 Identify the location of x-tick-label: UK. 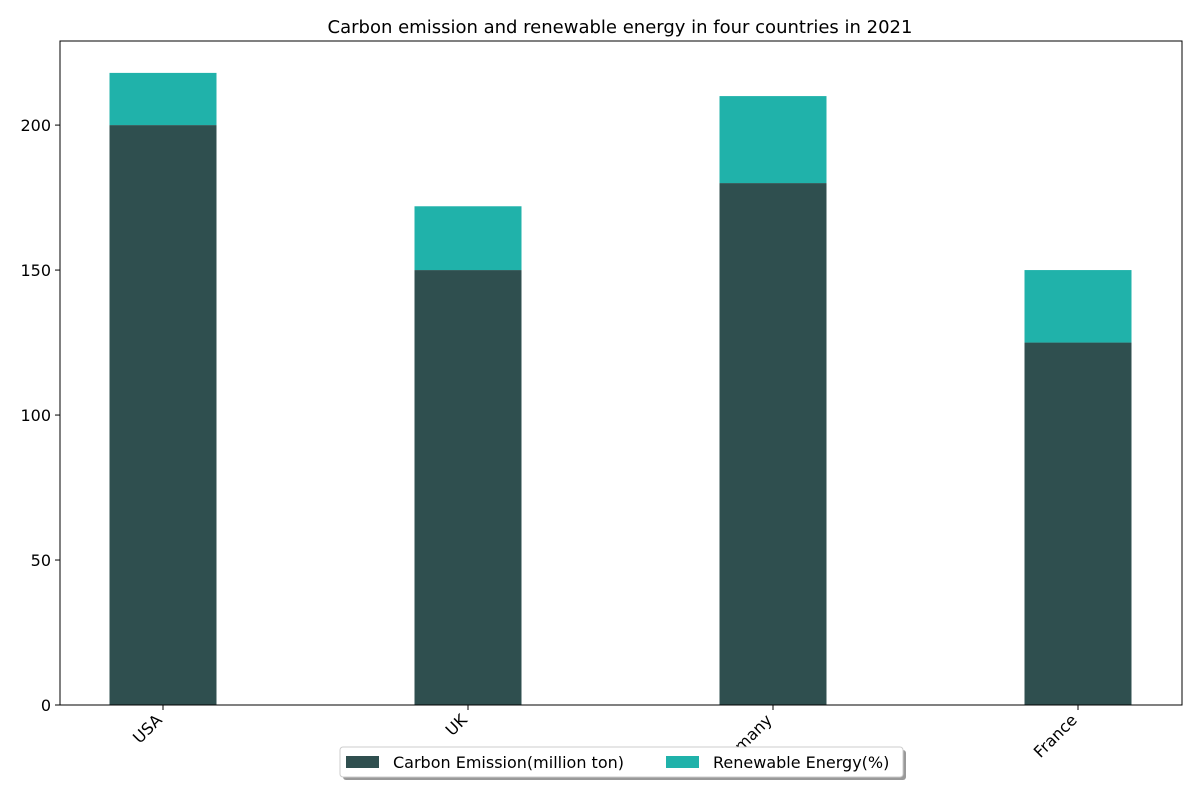
(456, 724).